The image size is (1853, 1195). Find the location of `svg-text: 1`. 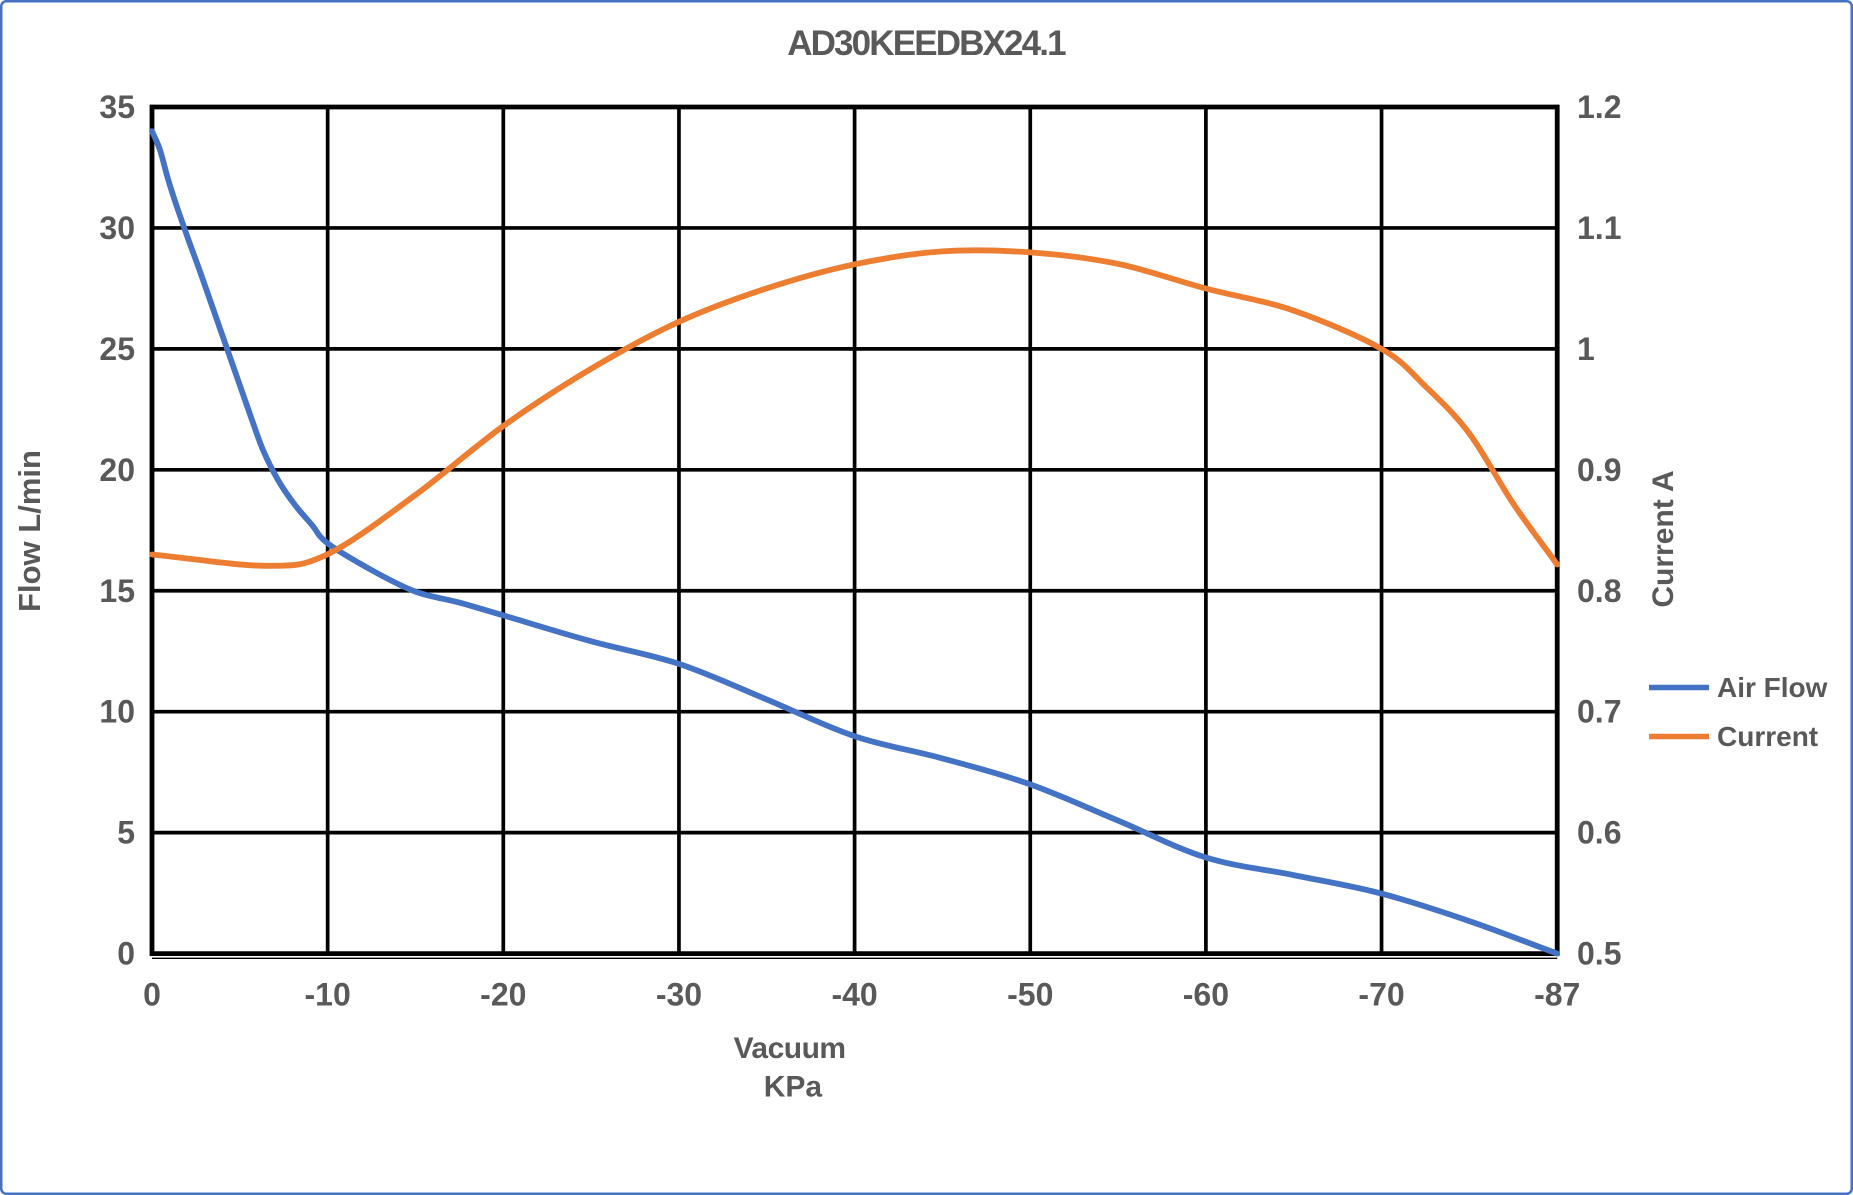

svg-text: 1 is located at coordinates (1586, 349).